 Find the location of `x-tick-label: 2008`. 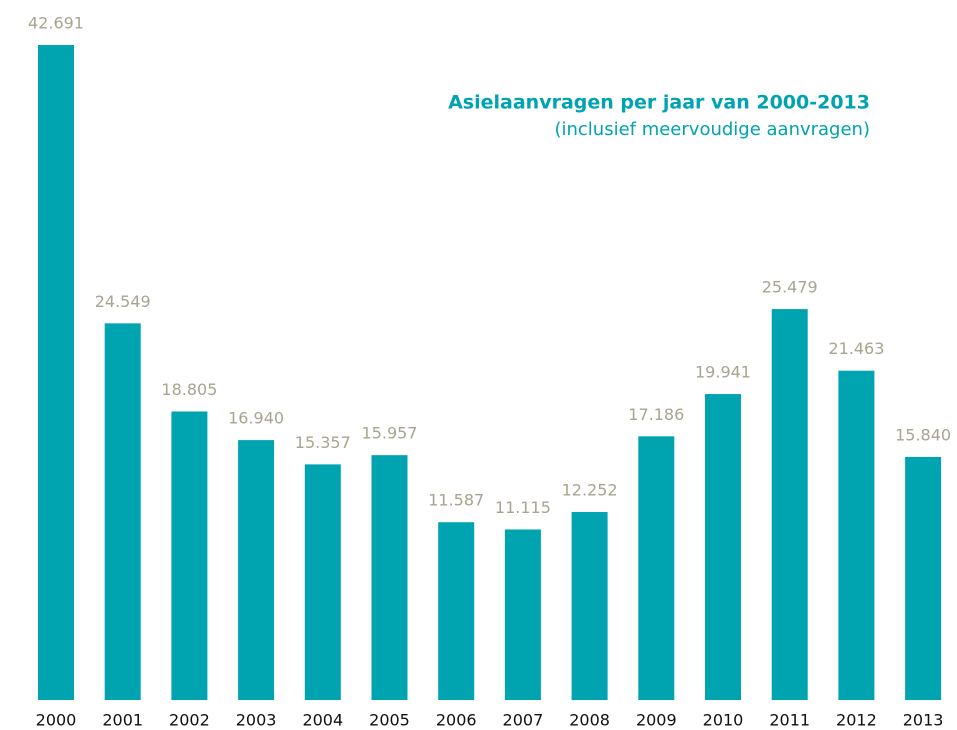

x-tick-label: 2008 is located at coordinates (589, 720).